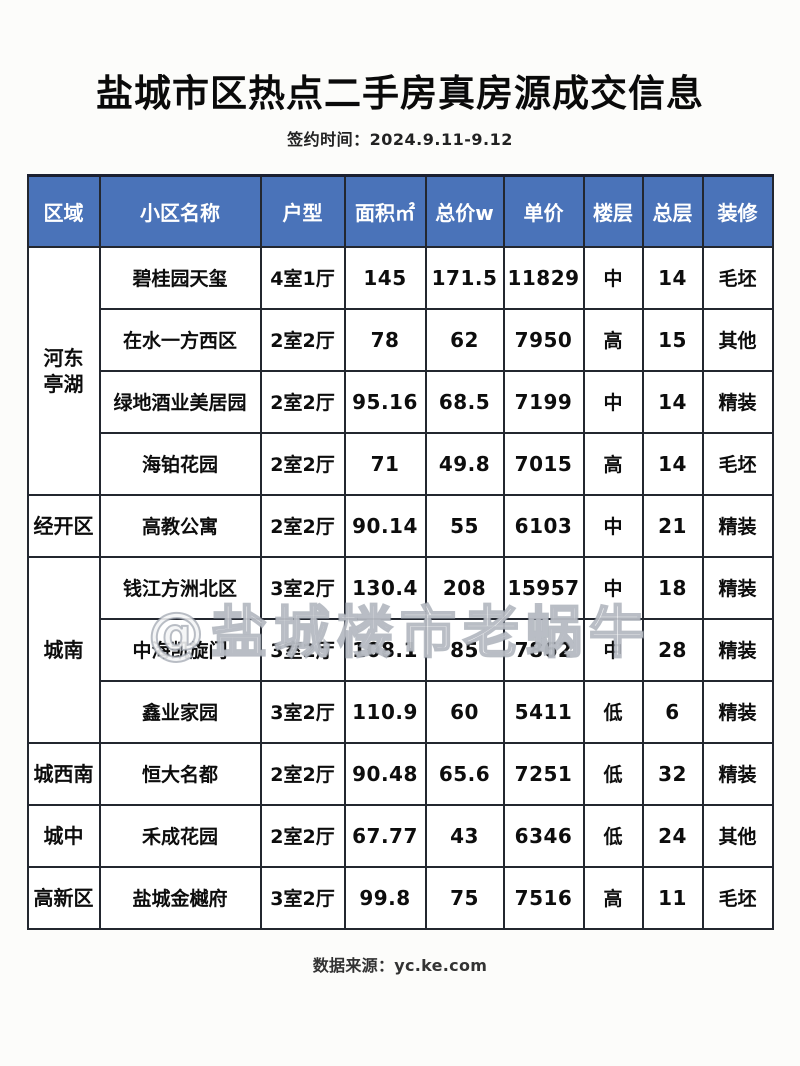 The height and width of the screenshot is (1066, 800). I want to click on unit-price-cell: 7516, so click(543, 897).